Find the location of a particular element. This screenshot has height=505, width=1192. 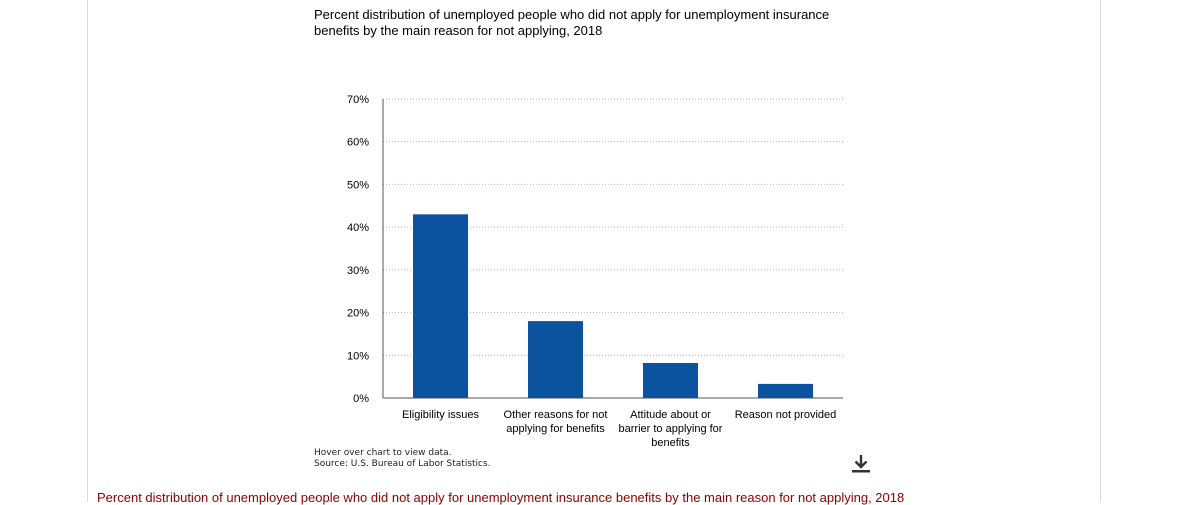

x-category-label: applying for benefits is located at coordinates (555, 429).